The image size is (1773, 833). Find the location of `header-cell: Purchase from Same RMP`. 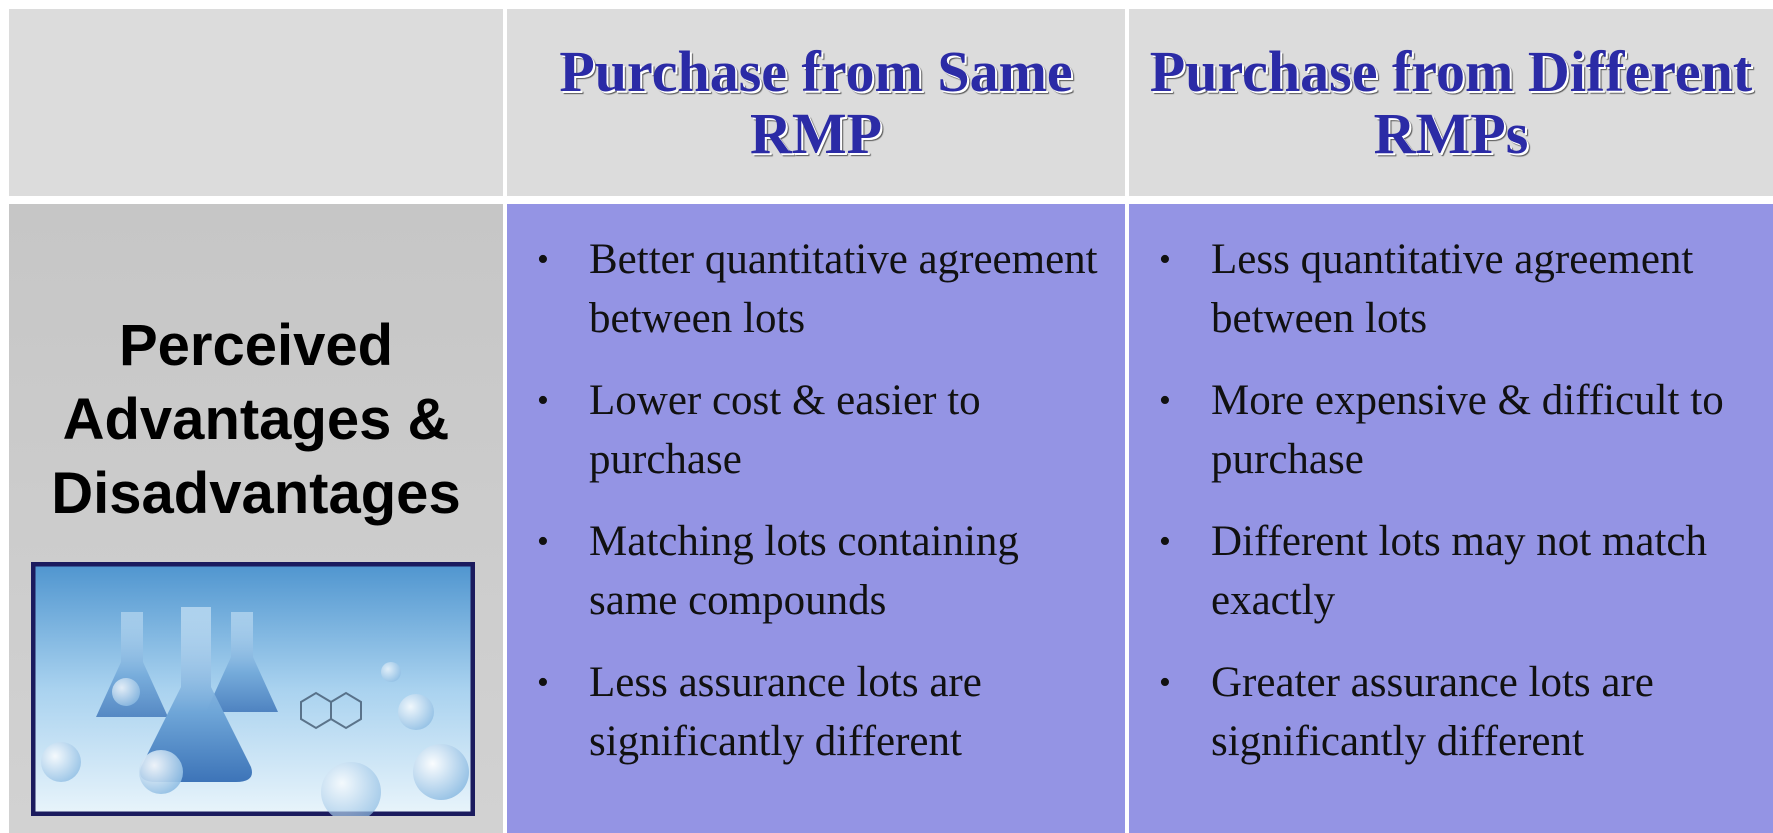

header-cell: Purchase from Same RMP is located at coordinates (816, 102).